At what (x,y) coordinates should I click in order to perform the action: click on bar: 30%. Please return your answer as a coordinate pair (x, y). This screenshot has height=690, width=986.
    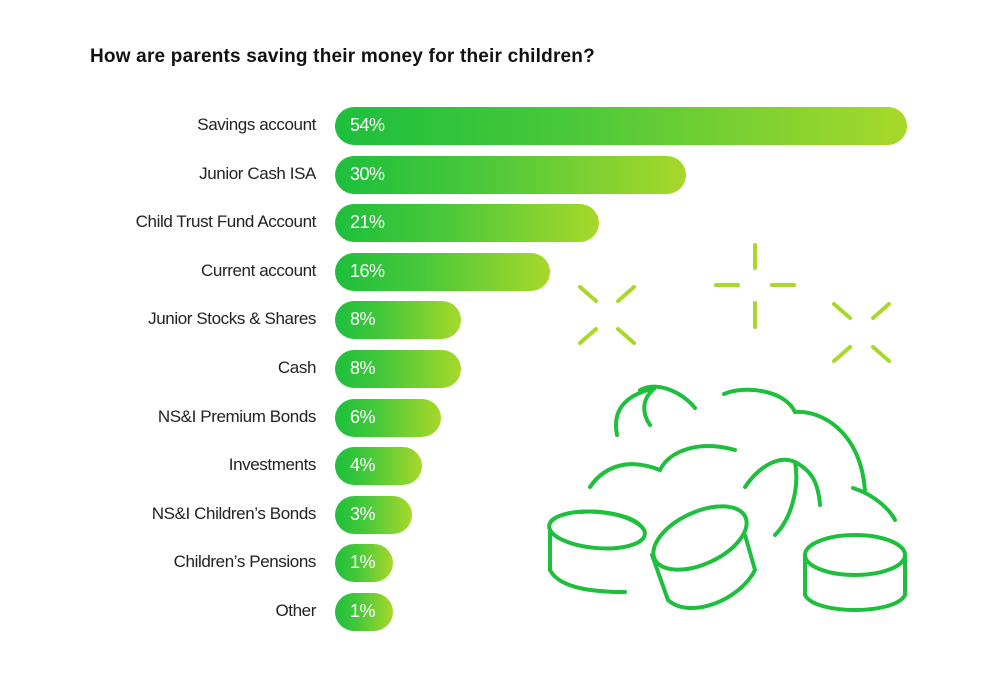
    Looking at the image, I should click on (510, 174).